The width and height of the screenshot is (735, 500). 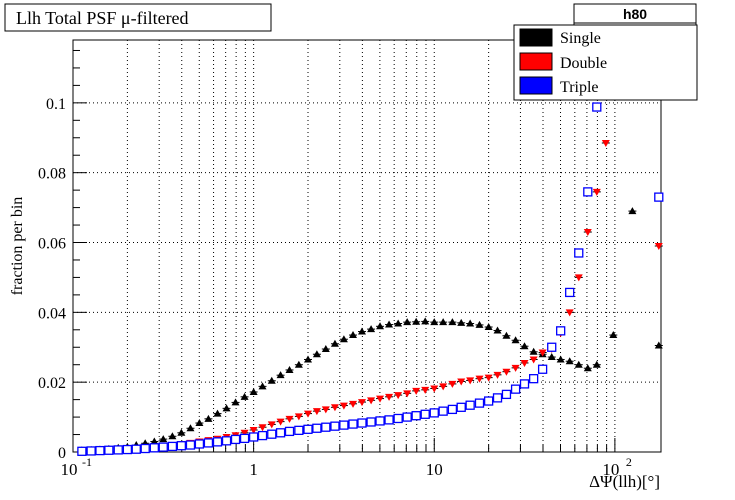 I want to click on legend-swatch-triple, so click(x=536, y=85).